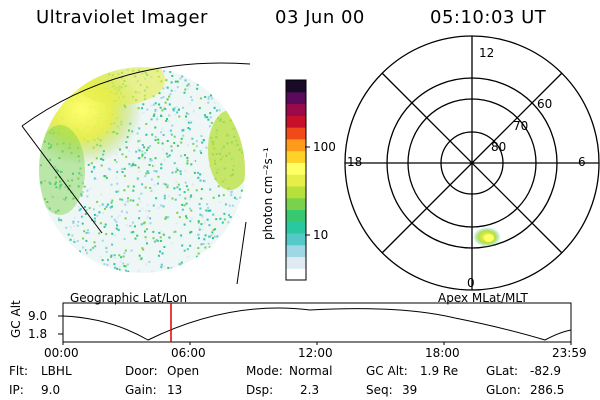 The height and width of the screenshot is (400, 600). I want to click on gcalt-value: 1.9 Re, so click(439, 371).